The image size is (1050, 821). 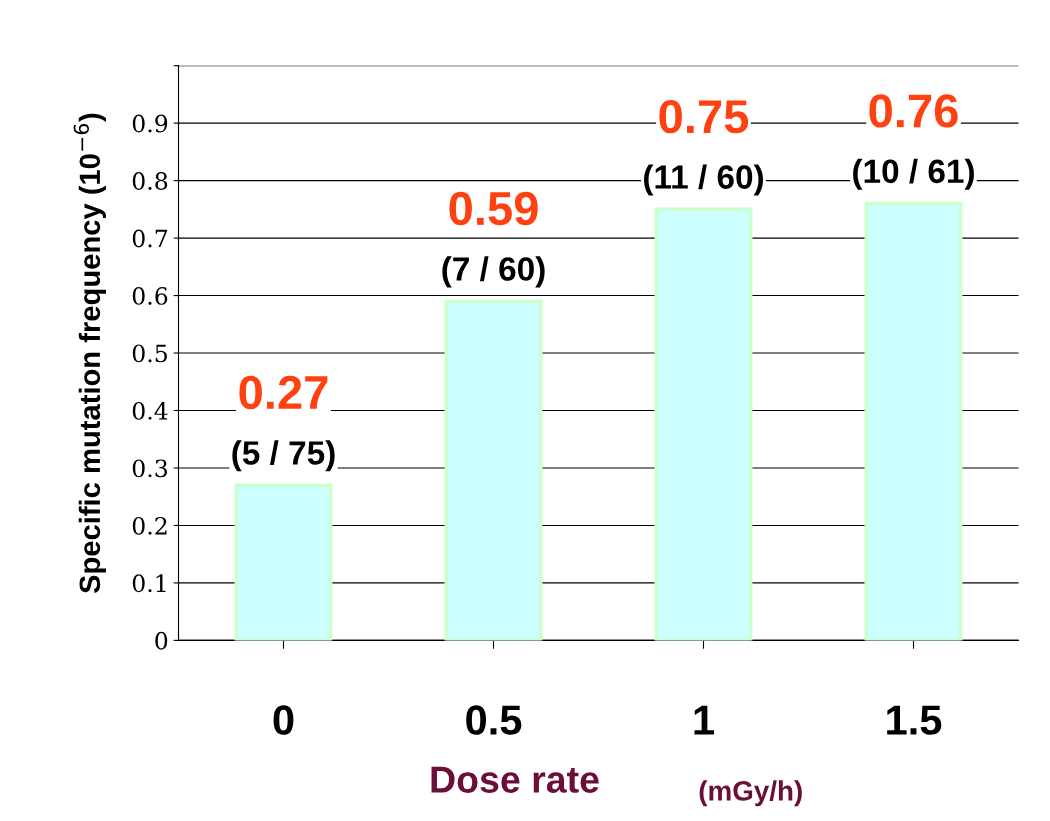 I want to click on text: (mGy/h), so click(x=750, y=793).